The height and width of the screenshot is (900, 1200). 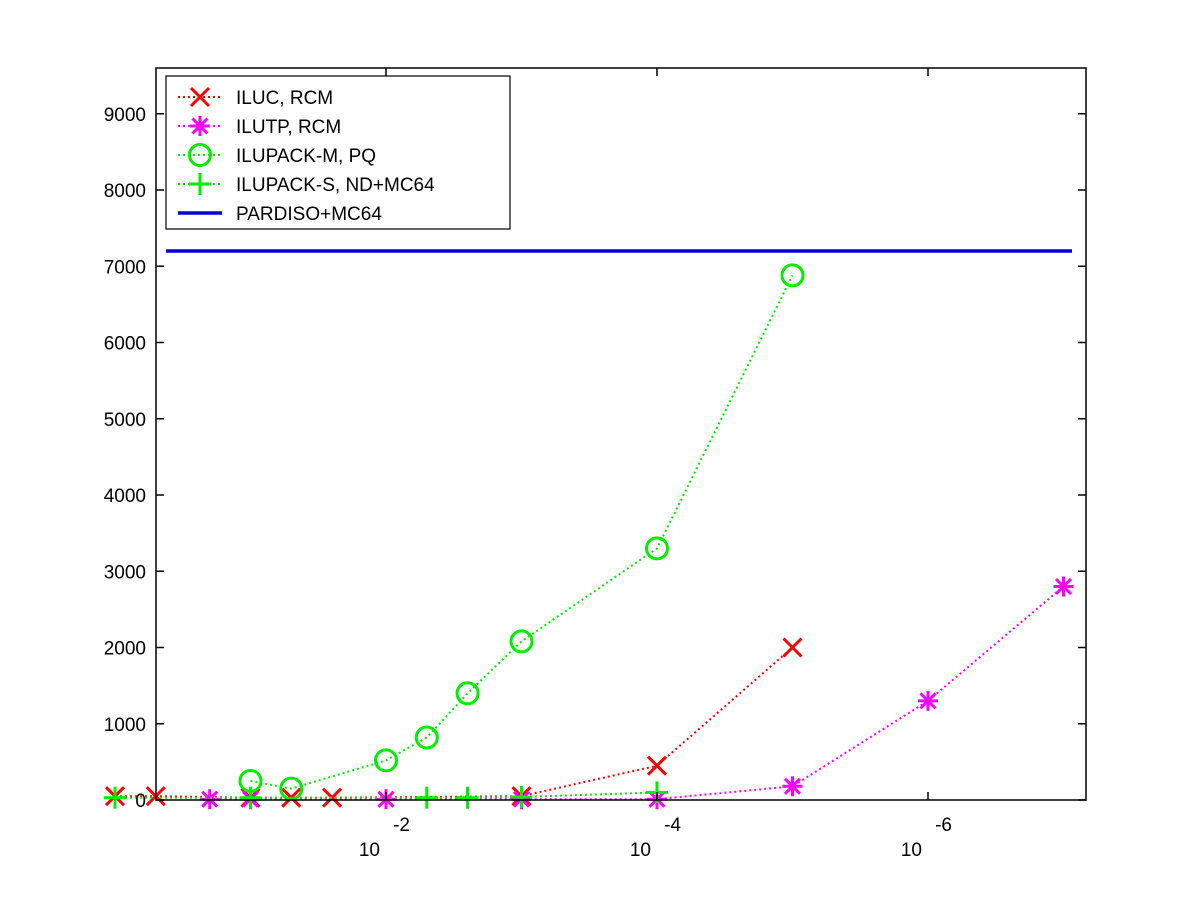 I want to click on x-tick-label-exponent: -4, so click(x=672, y=825).